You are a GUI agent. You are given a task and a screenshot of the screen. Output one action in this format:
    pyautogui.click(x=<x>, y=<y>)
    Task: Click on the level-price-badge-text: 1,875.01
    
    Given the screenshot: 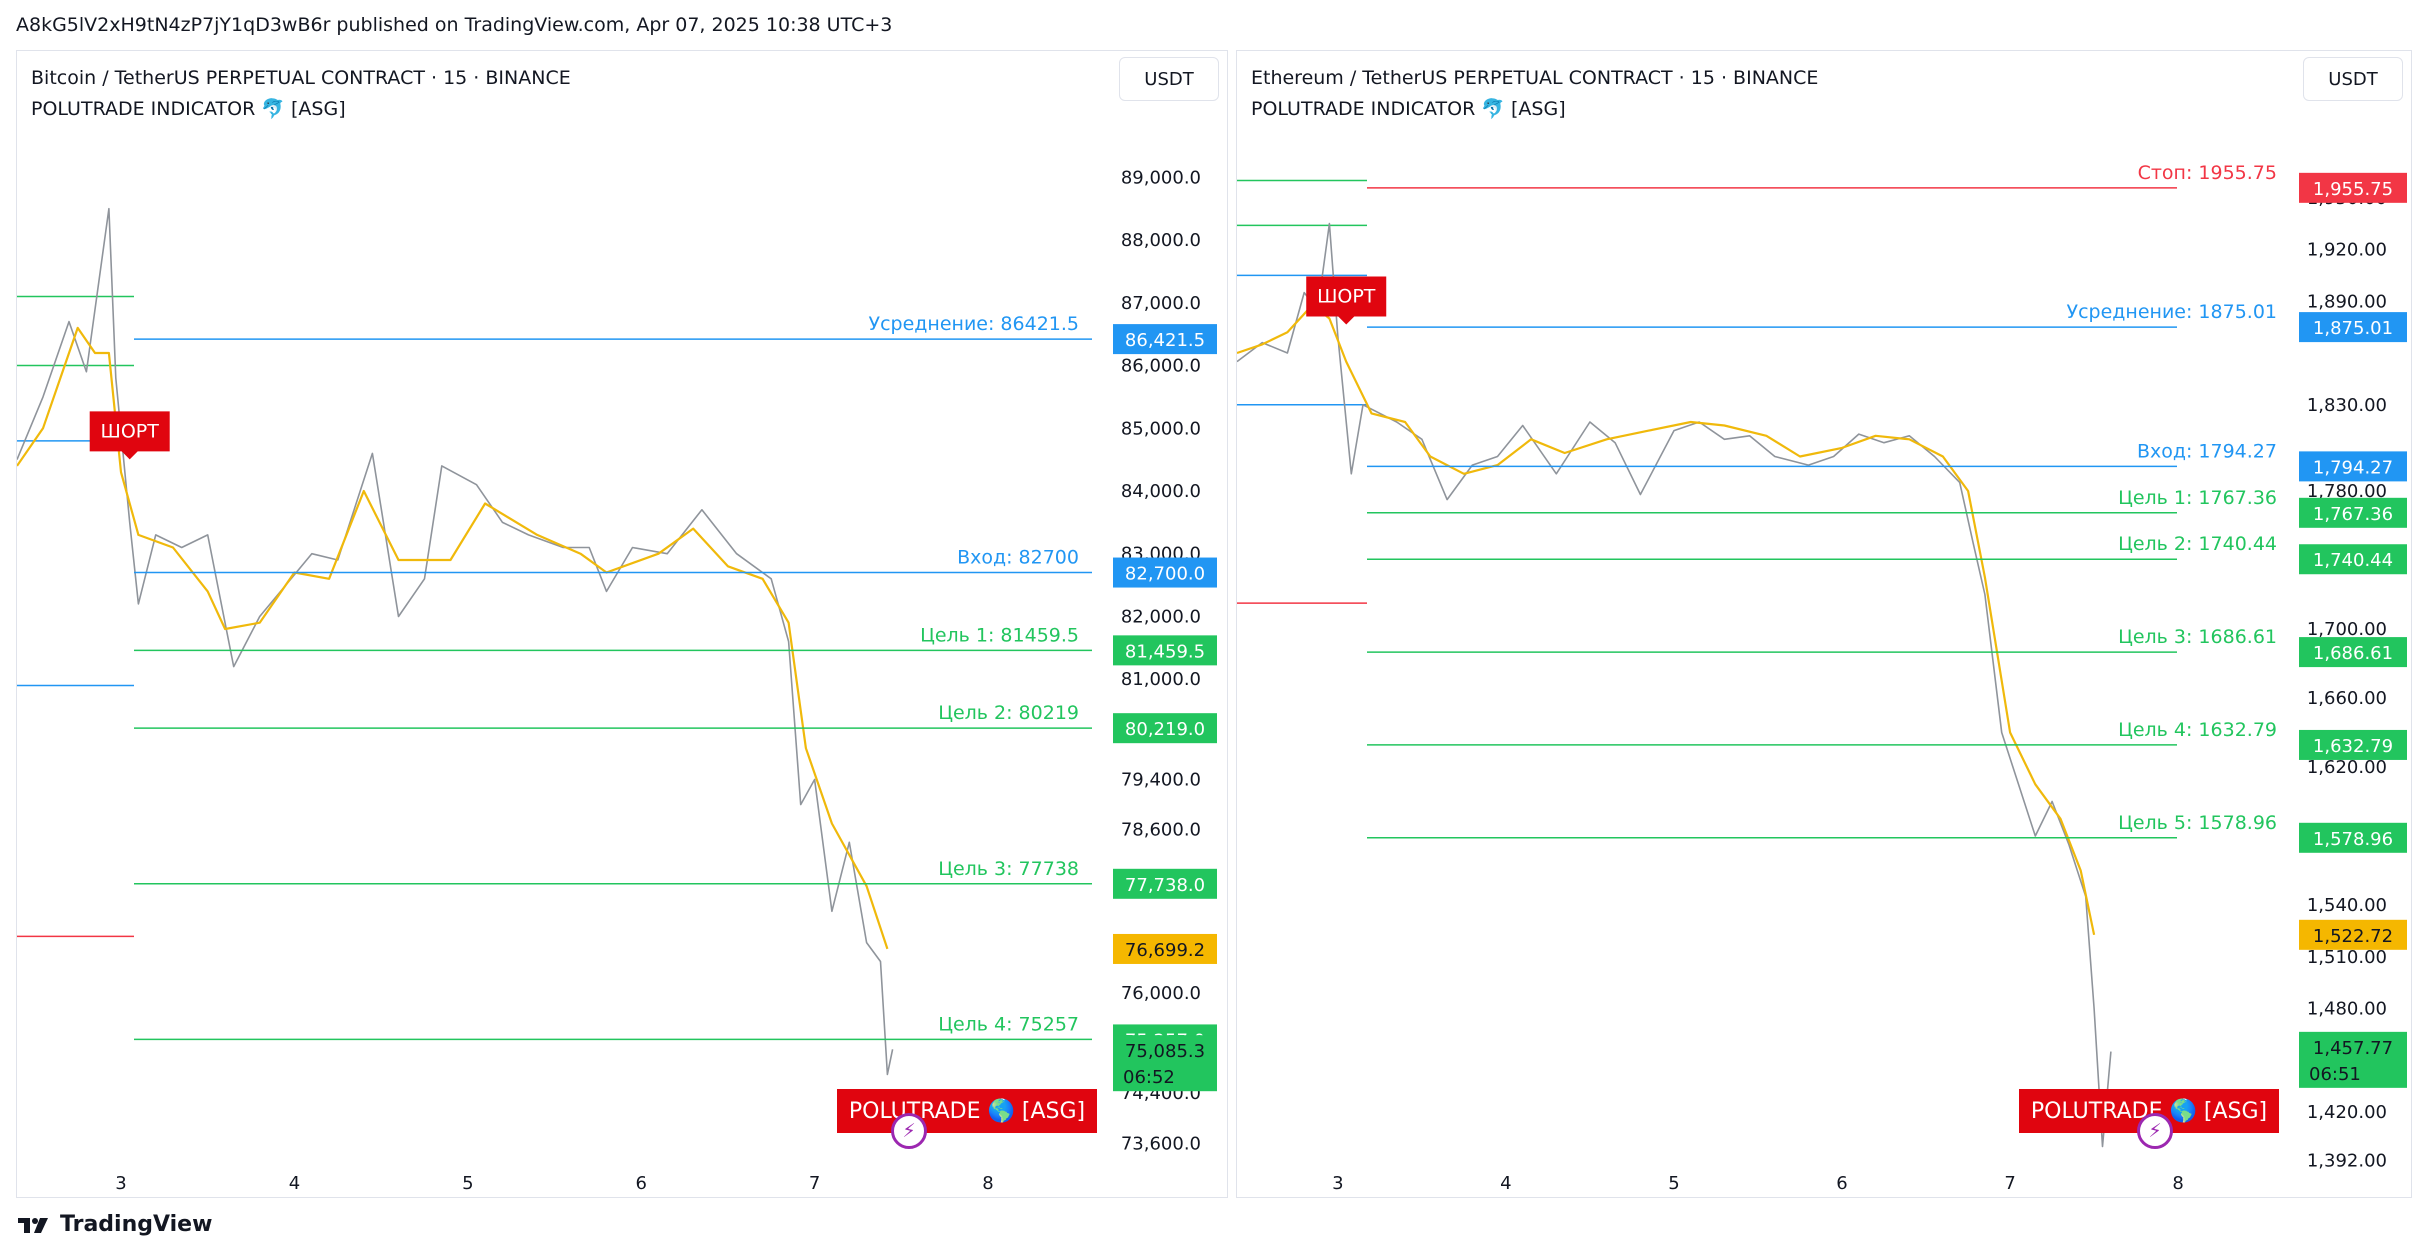 What is the action you would take?
    pyautogui.click(x=2353, y=328)
    